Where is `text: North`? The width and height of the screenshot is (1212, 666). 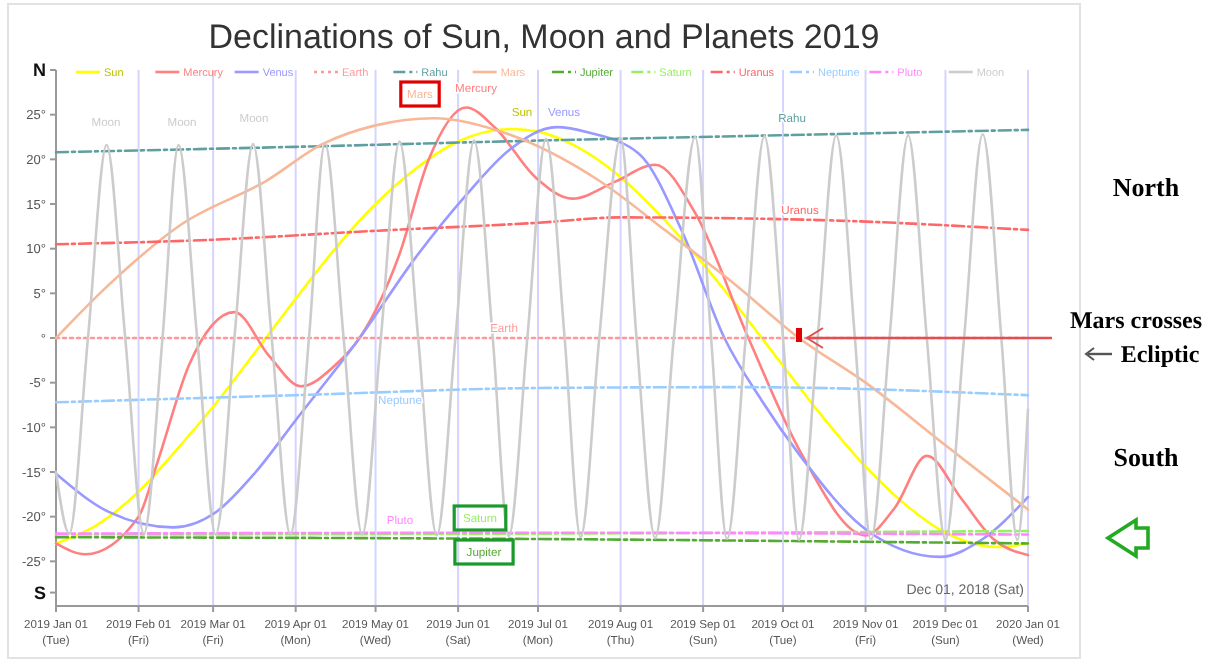
text: North is located at coordinates (1146, 187).